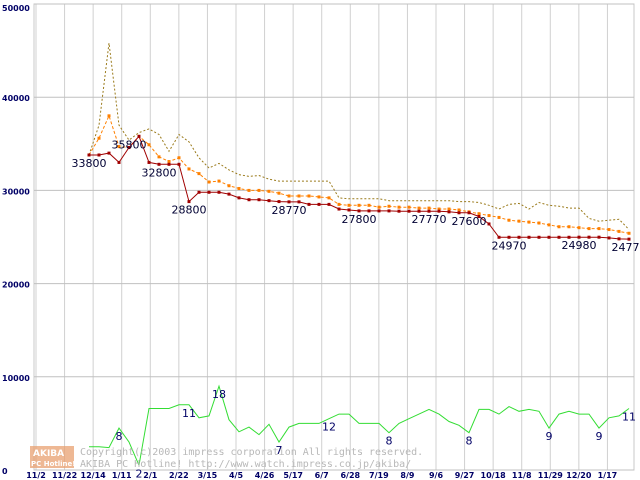 The width and height of the screenshot is (640, 480). I want to click on price-data-label: 33800, so click(89, 163).